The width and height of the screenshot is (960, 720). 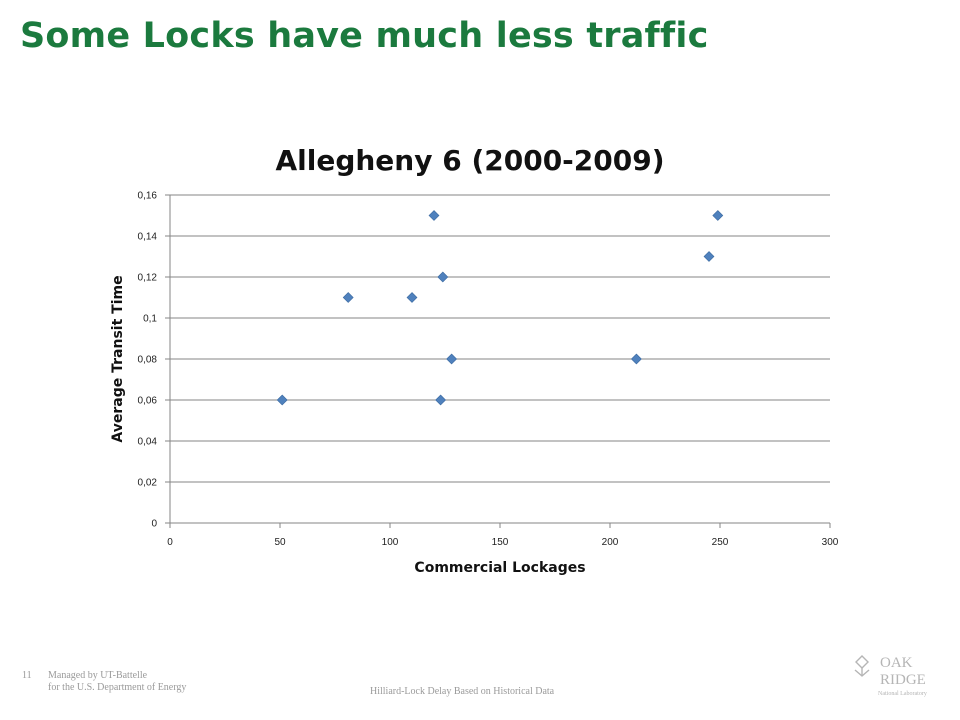 I want to click on leaf-icon, so click(x=862, y=666).